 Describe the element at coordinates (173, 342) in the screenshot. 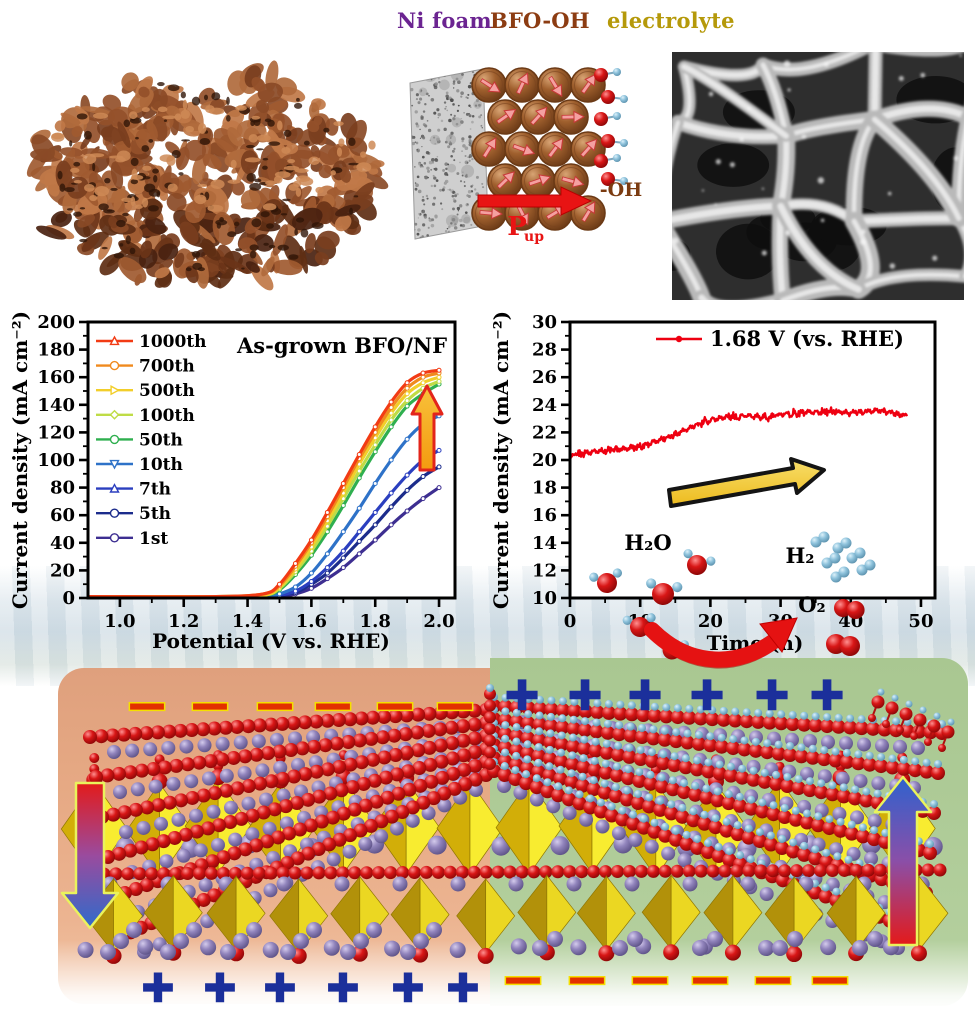

I see `svg-text: 1000th` at that location.